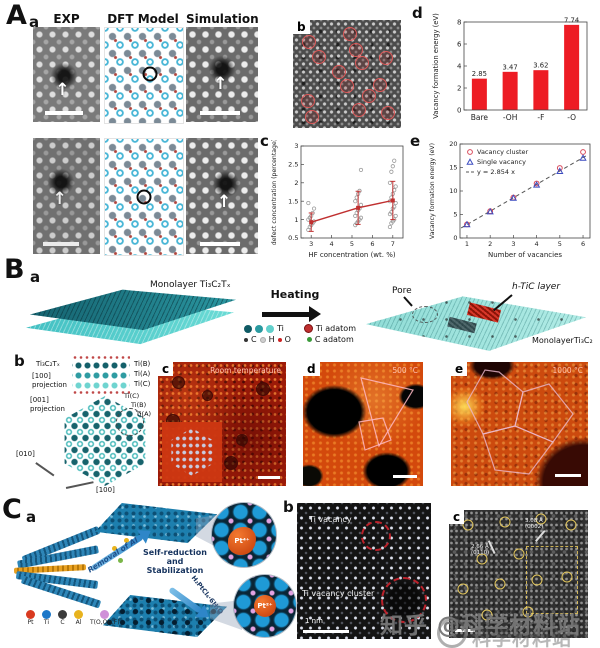 The height and width of the screenshot is (648, 600). What do you see at coordinates (48, 364) in the screenshot?
I see `formula-label: Ti₃C₂Tₓ` at bounding box center [48, 364].